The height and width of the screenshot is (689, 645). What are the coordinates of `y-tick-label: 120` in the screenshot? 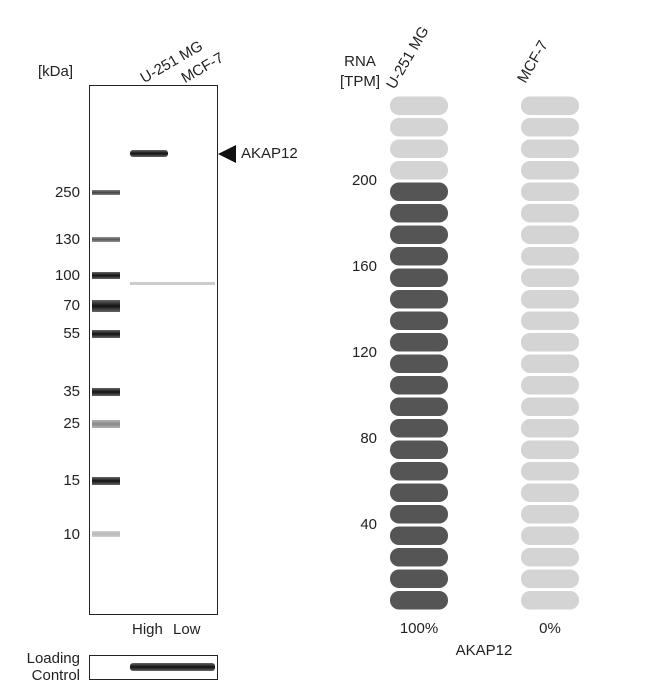 It's located at (364, 352).